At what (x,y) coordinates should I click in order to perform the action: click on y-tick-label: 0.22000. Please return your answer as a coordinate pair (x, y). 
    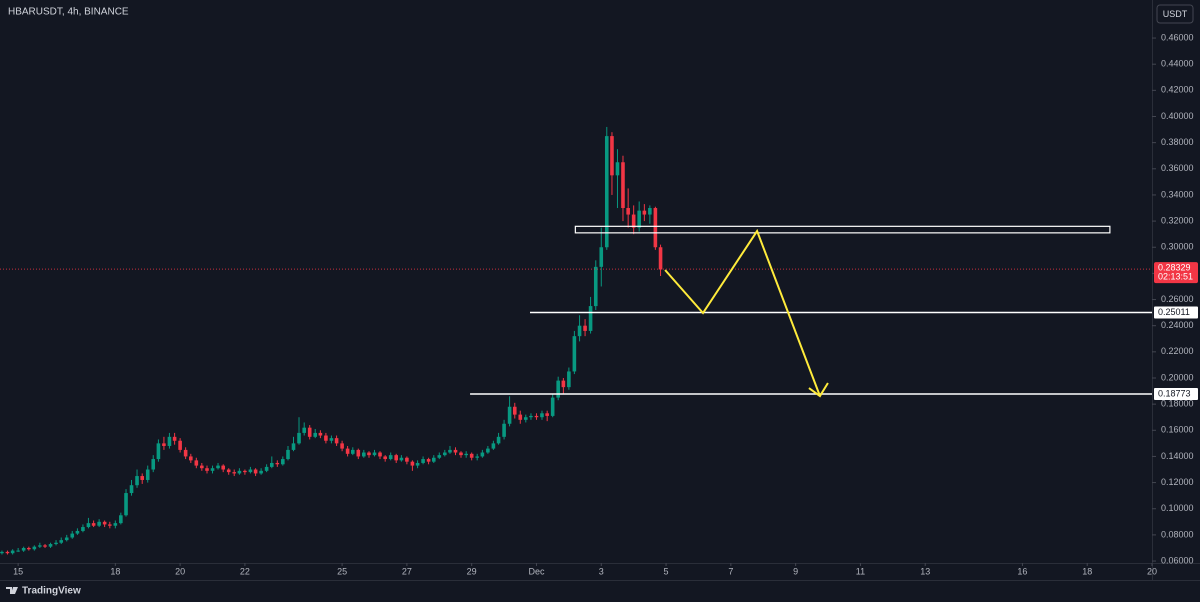
    Looking at the image, I should click on (1177, 351).